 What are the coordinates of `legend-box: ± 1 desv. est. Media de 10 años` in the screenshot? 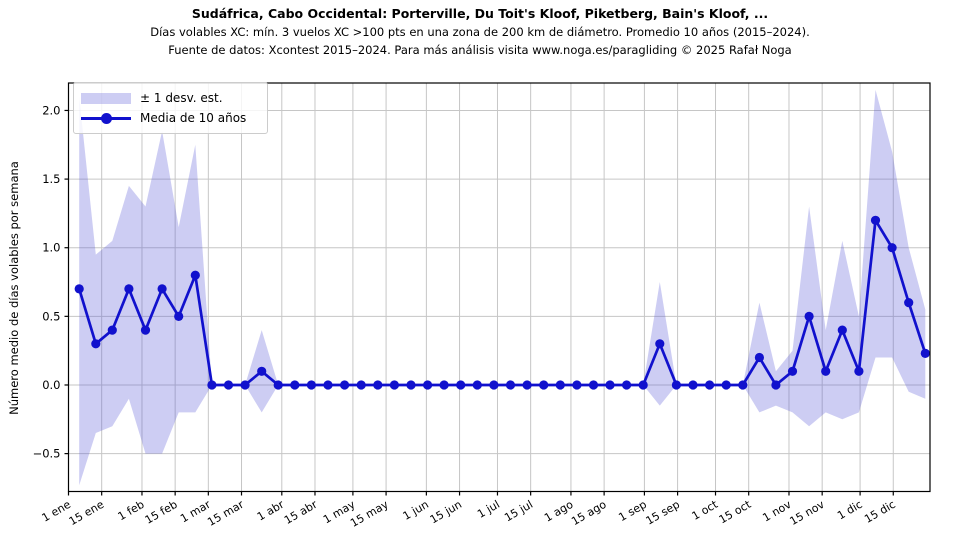 It's located at (170, 108).